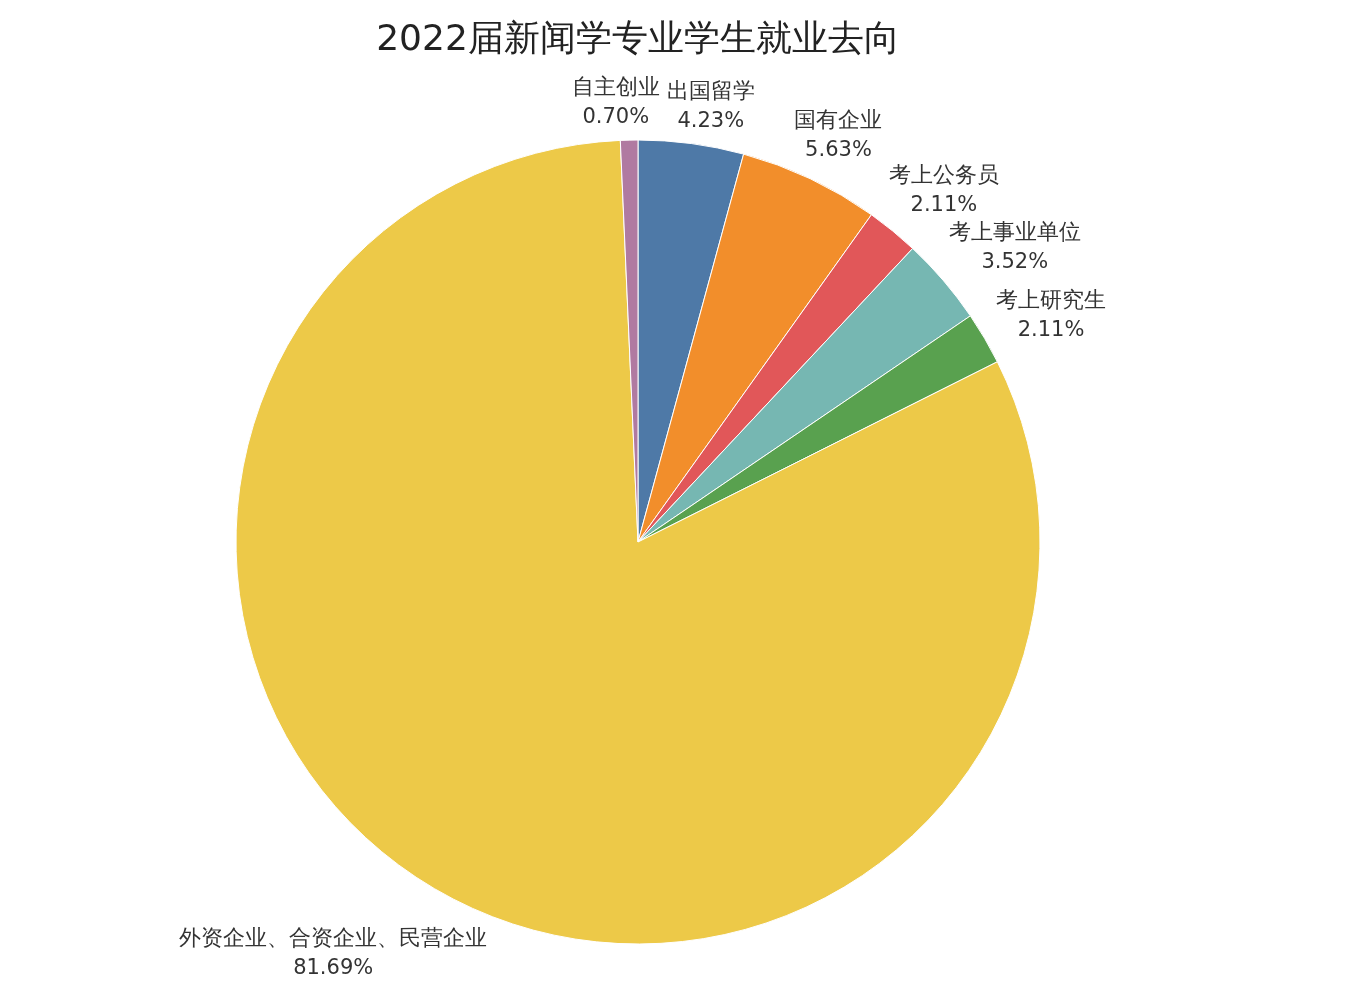 The image size is (1362, 992). Describe the element at coordinates (1015, 260) in the screenshot. I see `data-label: 3.52%` at that location.